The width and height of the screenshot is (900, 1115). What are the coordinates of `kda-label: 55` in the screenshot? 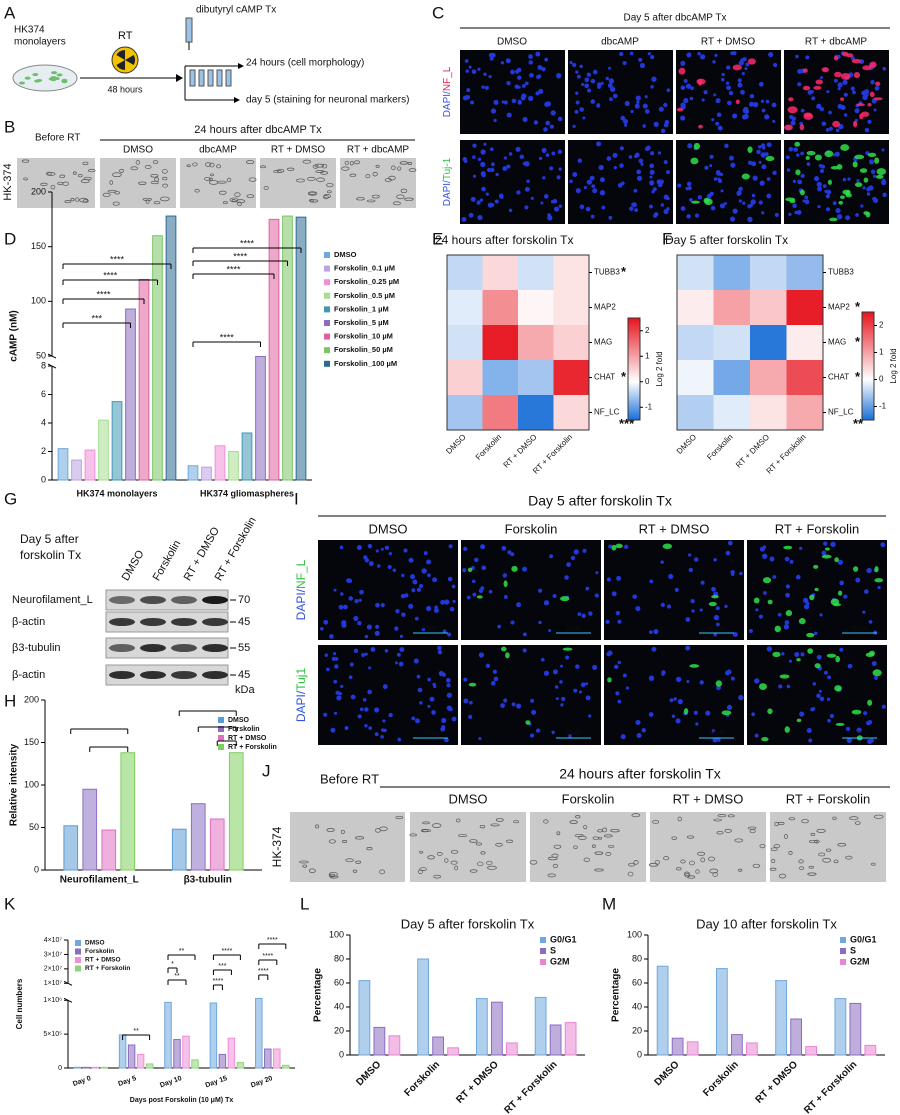 It's located at (244, 648).